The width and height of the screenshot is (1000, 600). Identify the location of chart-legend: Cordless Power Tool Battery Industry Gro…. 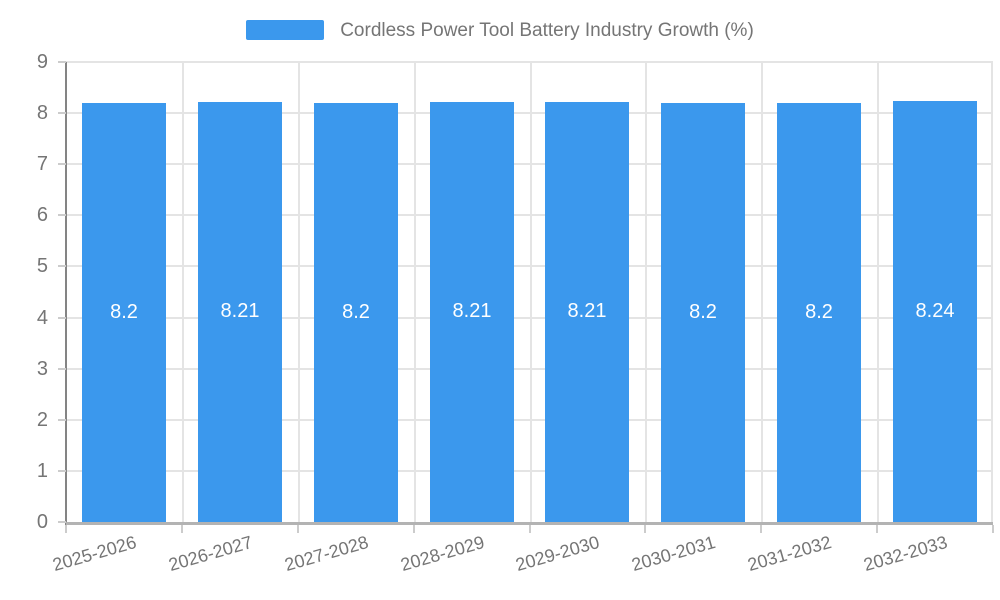
(500, 30).